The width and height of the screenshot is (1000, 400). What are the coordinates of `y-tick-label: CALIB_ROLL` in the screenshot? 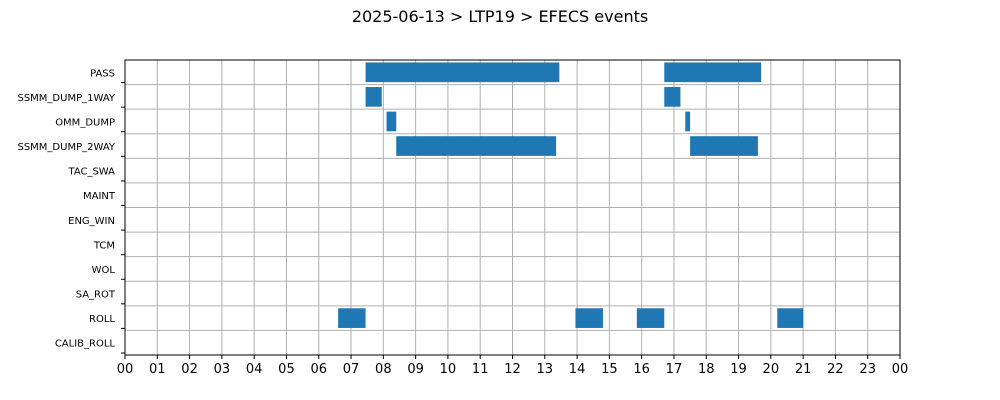 It's located at (85, 344).